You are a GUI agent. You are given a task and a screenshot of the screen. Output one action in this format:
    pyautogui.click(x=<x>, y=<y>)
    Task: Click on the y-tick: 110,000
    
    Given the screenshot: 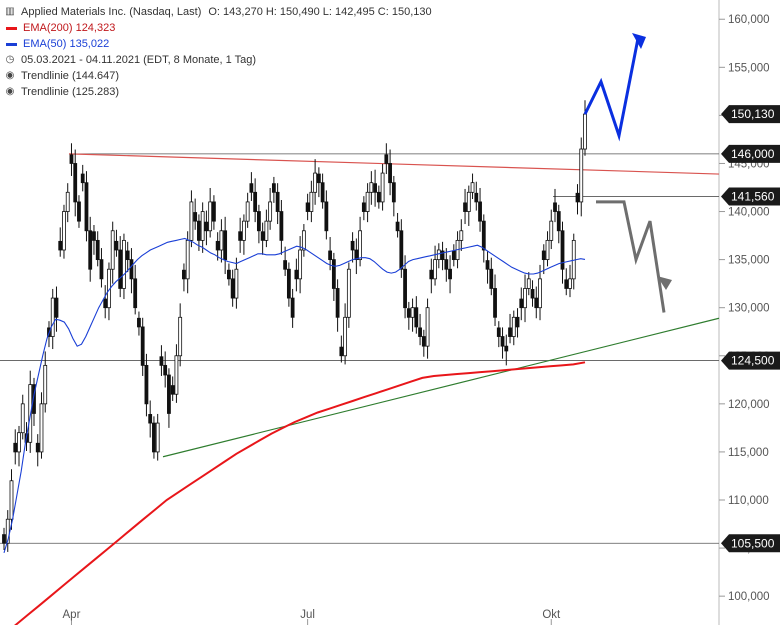 What is the action you would take?
    pyautogui.click(x=744, y=501)
    